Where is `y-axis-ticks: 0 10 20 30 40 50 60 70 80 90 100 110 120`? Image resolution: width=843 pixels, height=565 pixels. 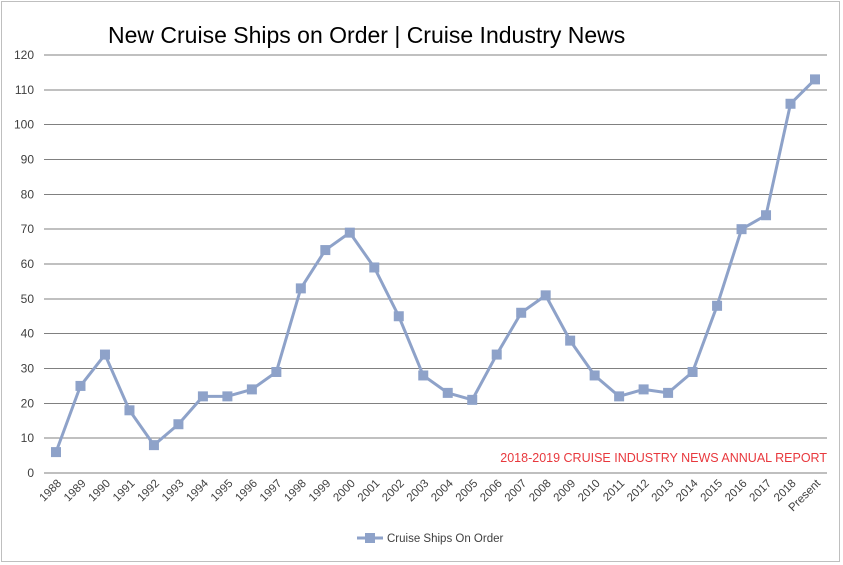
y-axis-ticks: 0 10 20 30 40 50 60 70 80 90 100 110 120 is located at coordinates (24, 264).